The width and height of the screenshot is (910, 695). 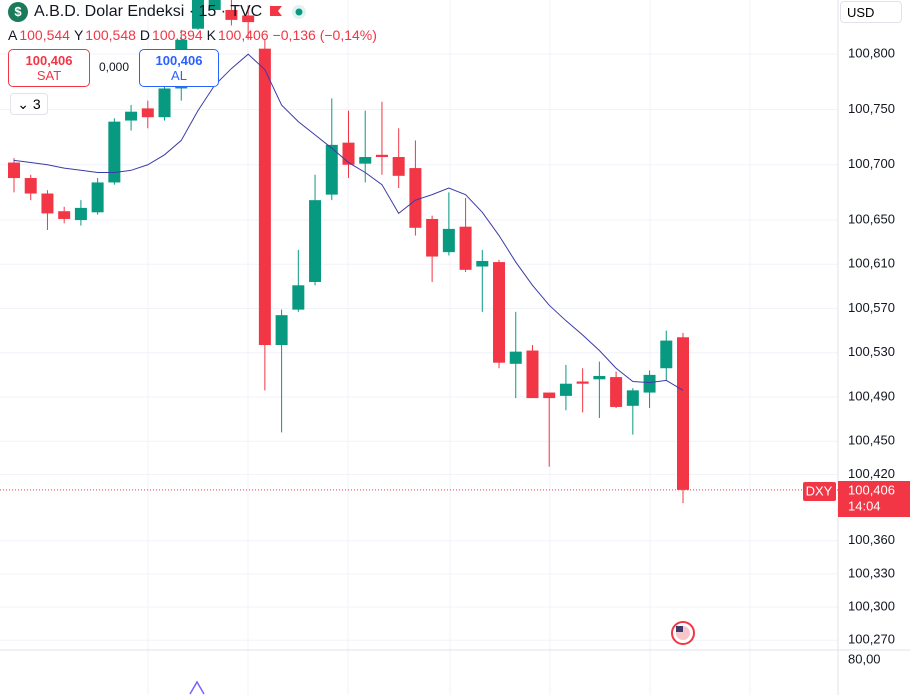 What do you see at coordinates (145, 35) in the screenshot?
I see `ohlc-key: D` at bounding box center [145, 35].